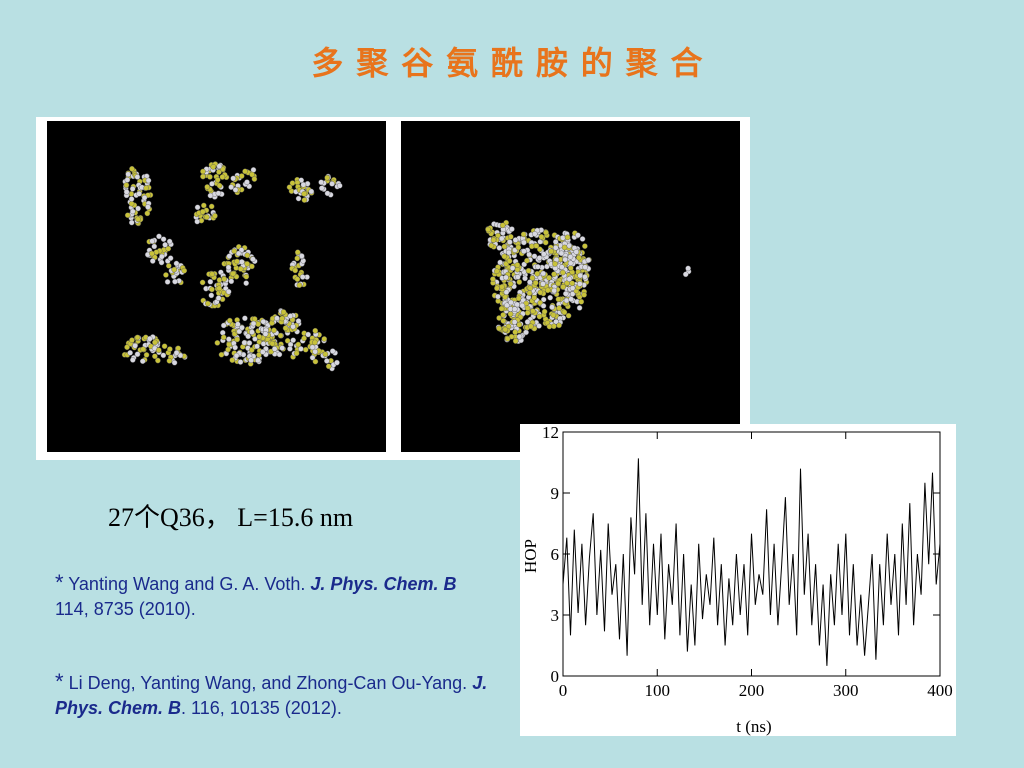 The image size is (1024, 768). Describe the element at coordinates (555, 615) in the screenshot. I see `y-tick-label: 3` at that location.